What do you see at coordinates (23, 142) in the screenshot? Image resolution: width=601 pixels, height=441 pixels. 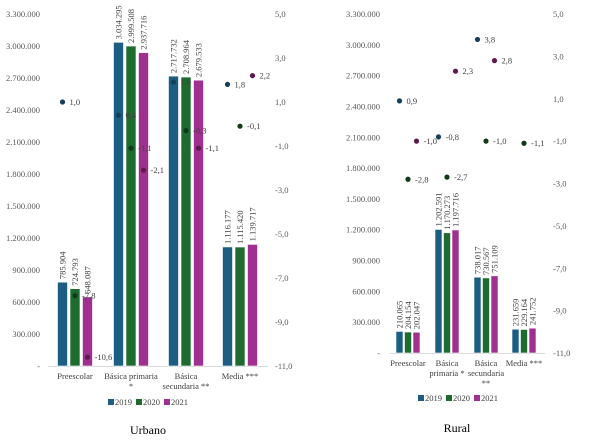 I see `left-tick-label: 2.100.000` at bounding box center [23, 142].